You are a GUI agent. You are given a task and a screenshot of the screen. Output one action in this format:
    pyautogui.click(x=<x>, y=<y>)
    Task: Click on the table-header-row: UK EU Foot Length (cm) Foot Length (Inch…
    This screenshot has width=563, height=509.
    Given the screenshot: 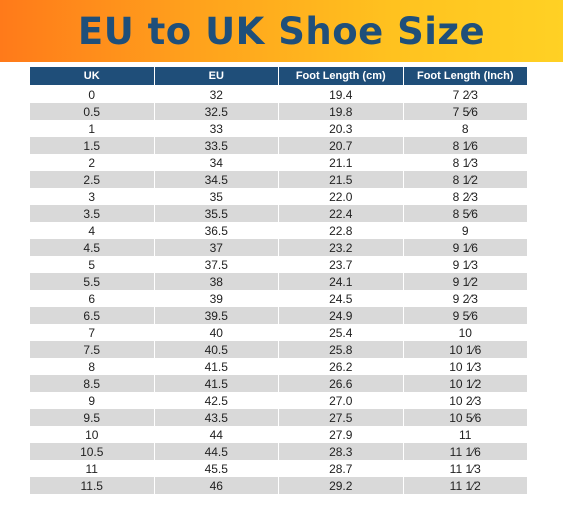 What is the action you would take?
    pyautogui.click(x=278, y=76)
    